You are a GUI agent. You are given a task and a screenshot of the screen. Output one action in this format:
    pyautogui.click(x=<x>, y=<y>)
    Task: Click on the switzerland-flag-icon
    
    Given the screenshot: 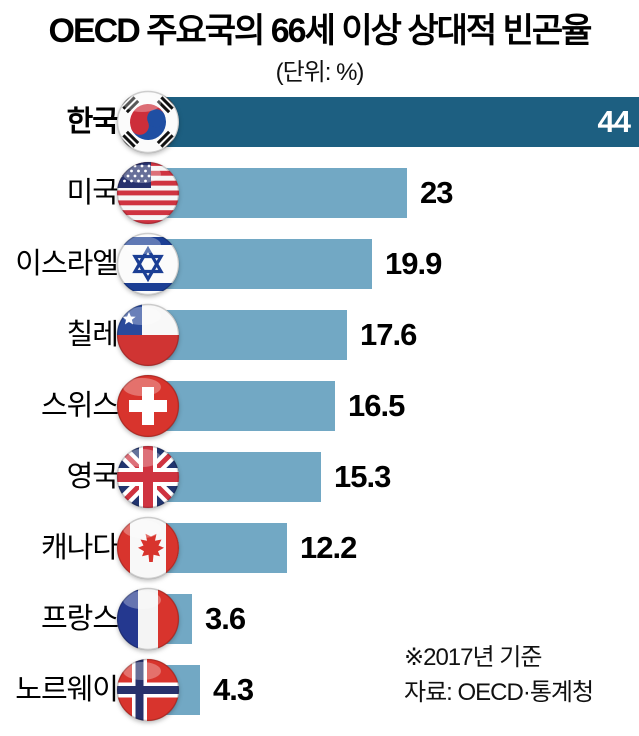 What is the action you would take?
    pyautogui.click(x=148, y=406)
    